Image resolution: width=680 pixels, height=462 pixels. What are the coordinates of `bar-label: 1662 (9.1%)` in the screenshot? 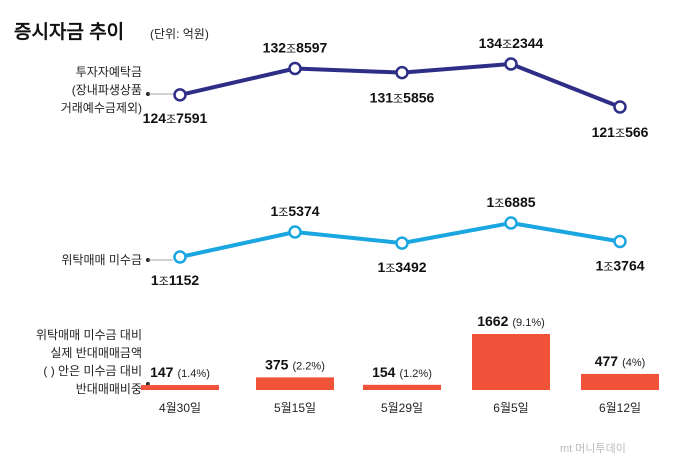 It's located at (511, 321).